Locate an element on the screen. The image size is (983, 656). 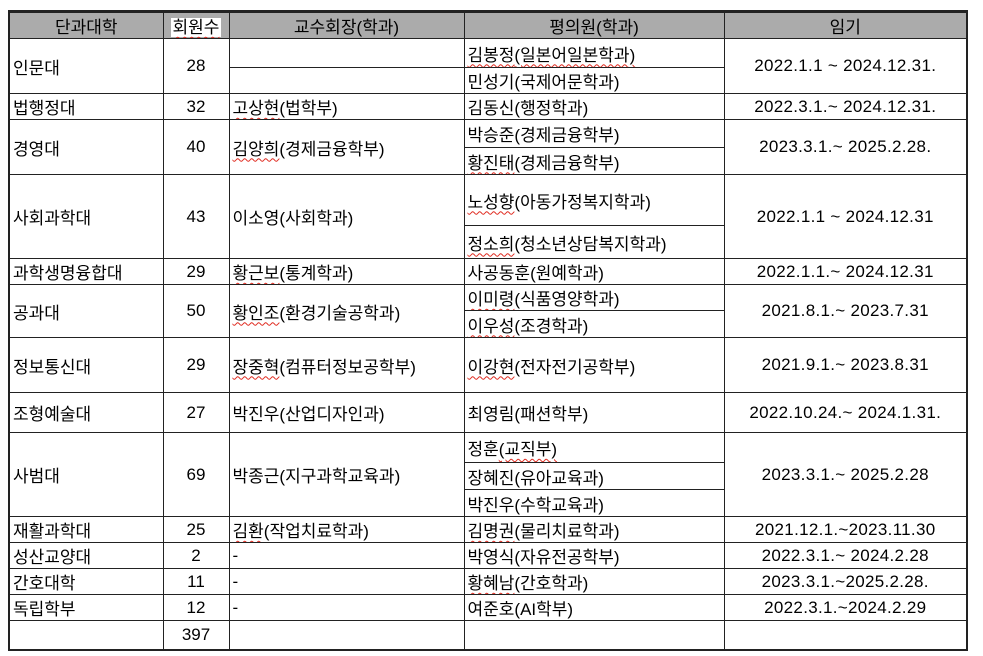
term-cell: 2023.3.1.~ 2025.2.28. is located at coordinates (845, 147).